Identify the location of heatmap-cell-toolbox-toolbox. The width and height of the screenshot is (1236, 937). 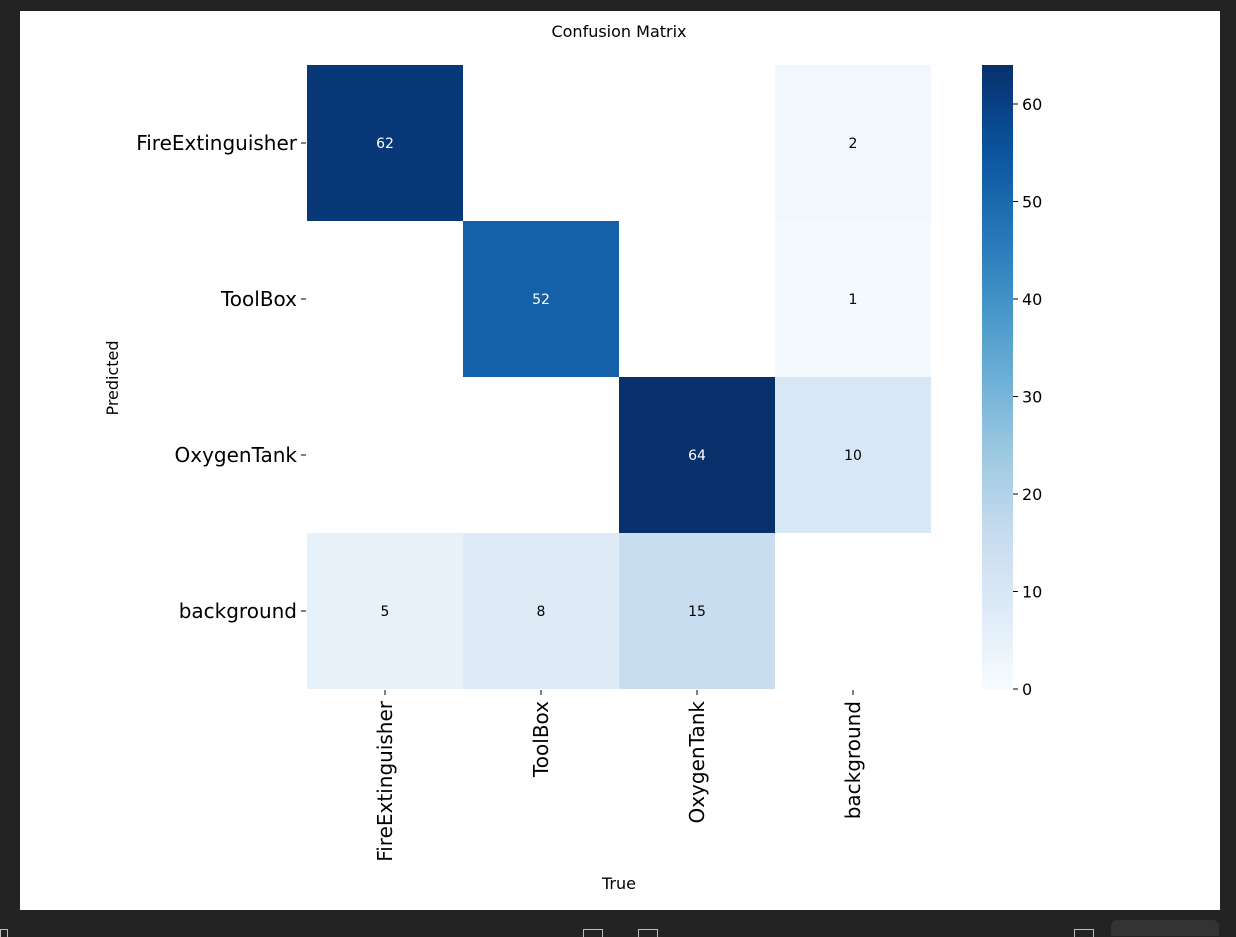
(541, 299).